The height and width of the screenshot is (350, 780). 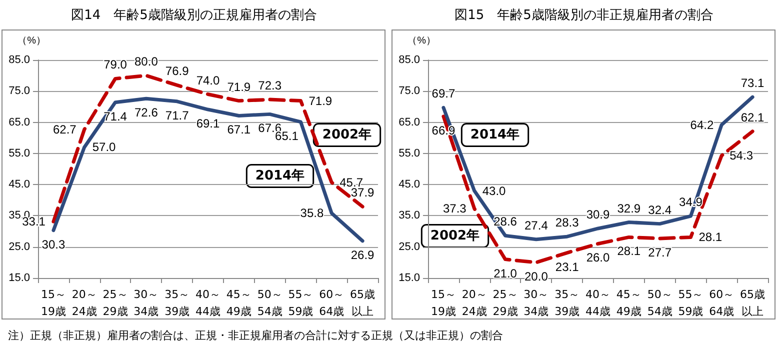 I want to click on data-label: 64.2, so click(x=702, y=125).